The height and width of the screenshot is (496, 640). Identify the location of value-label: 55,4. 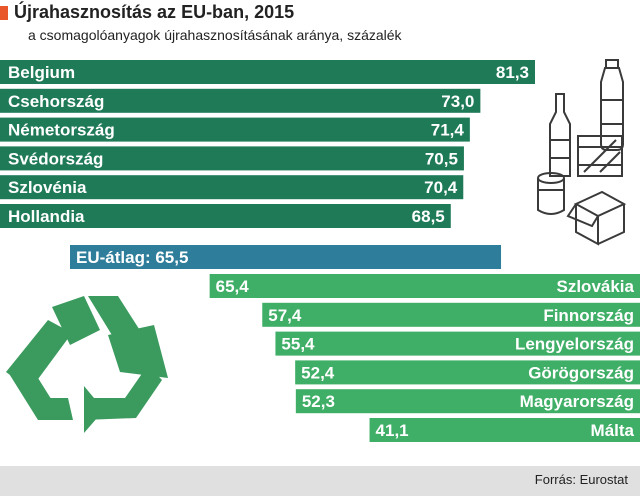
(298, 344).